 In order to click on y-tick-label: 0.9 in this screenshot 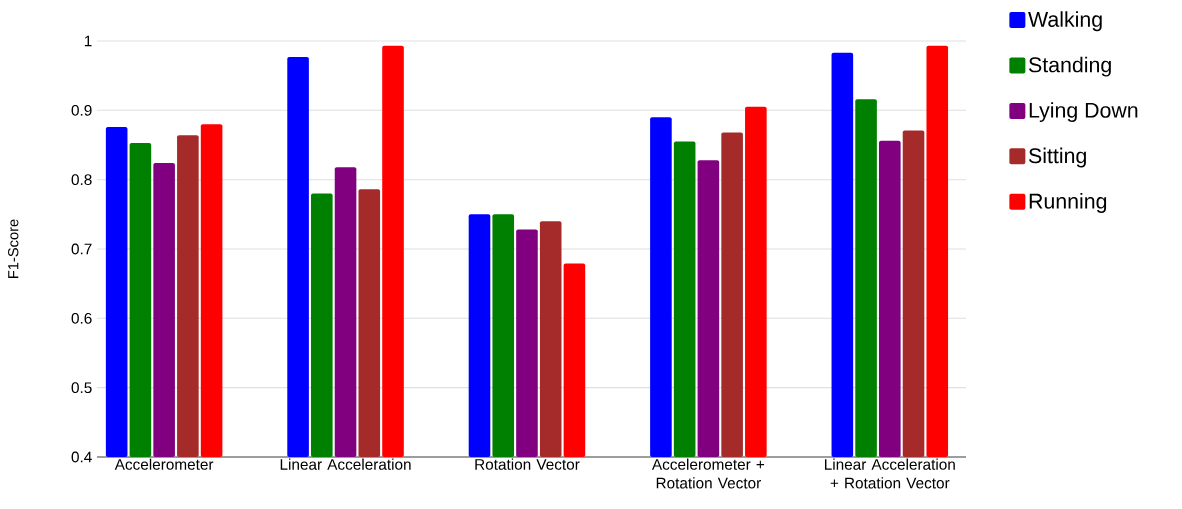, I will do `click(81, 110)`.